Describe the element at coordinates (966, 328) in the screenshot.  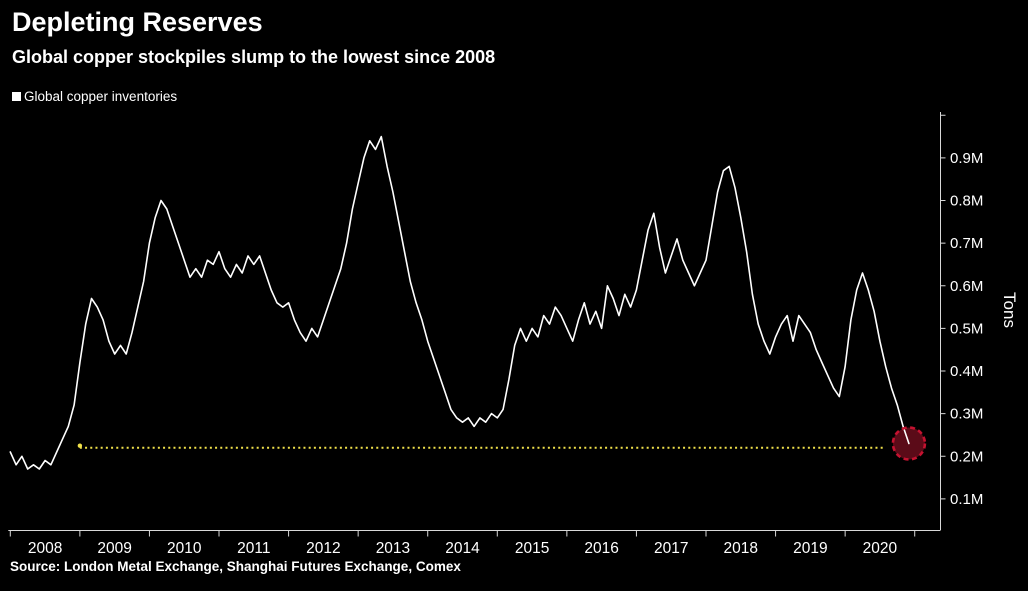
I see `y-tick-label: 0.5M` at that location.